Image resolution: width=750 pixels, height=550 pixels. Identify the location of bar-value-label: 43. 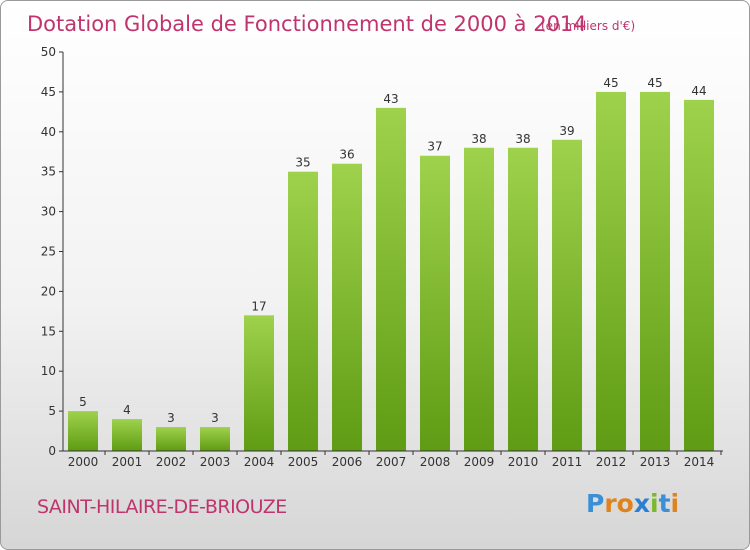
(390, 99).